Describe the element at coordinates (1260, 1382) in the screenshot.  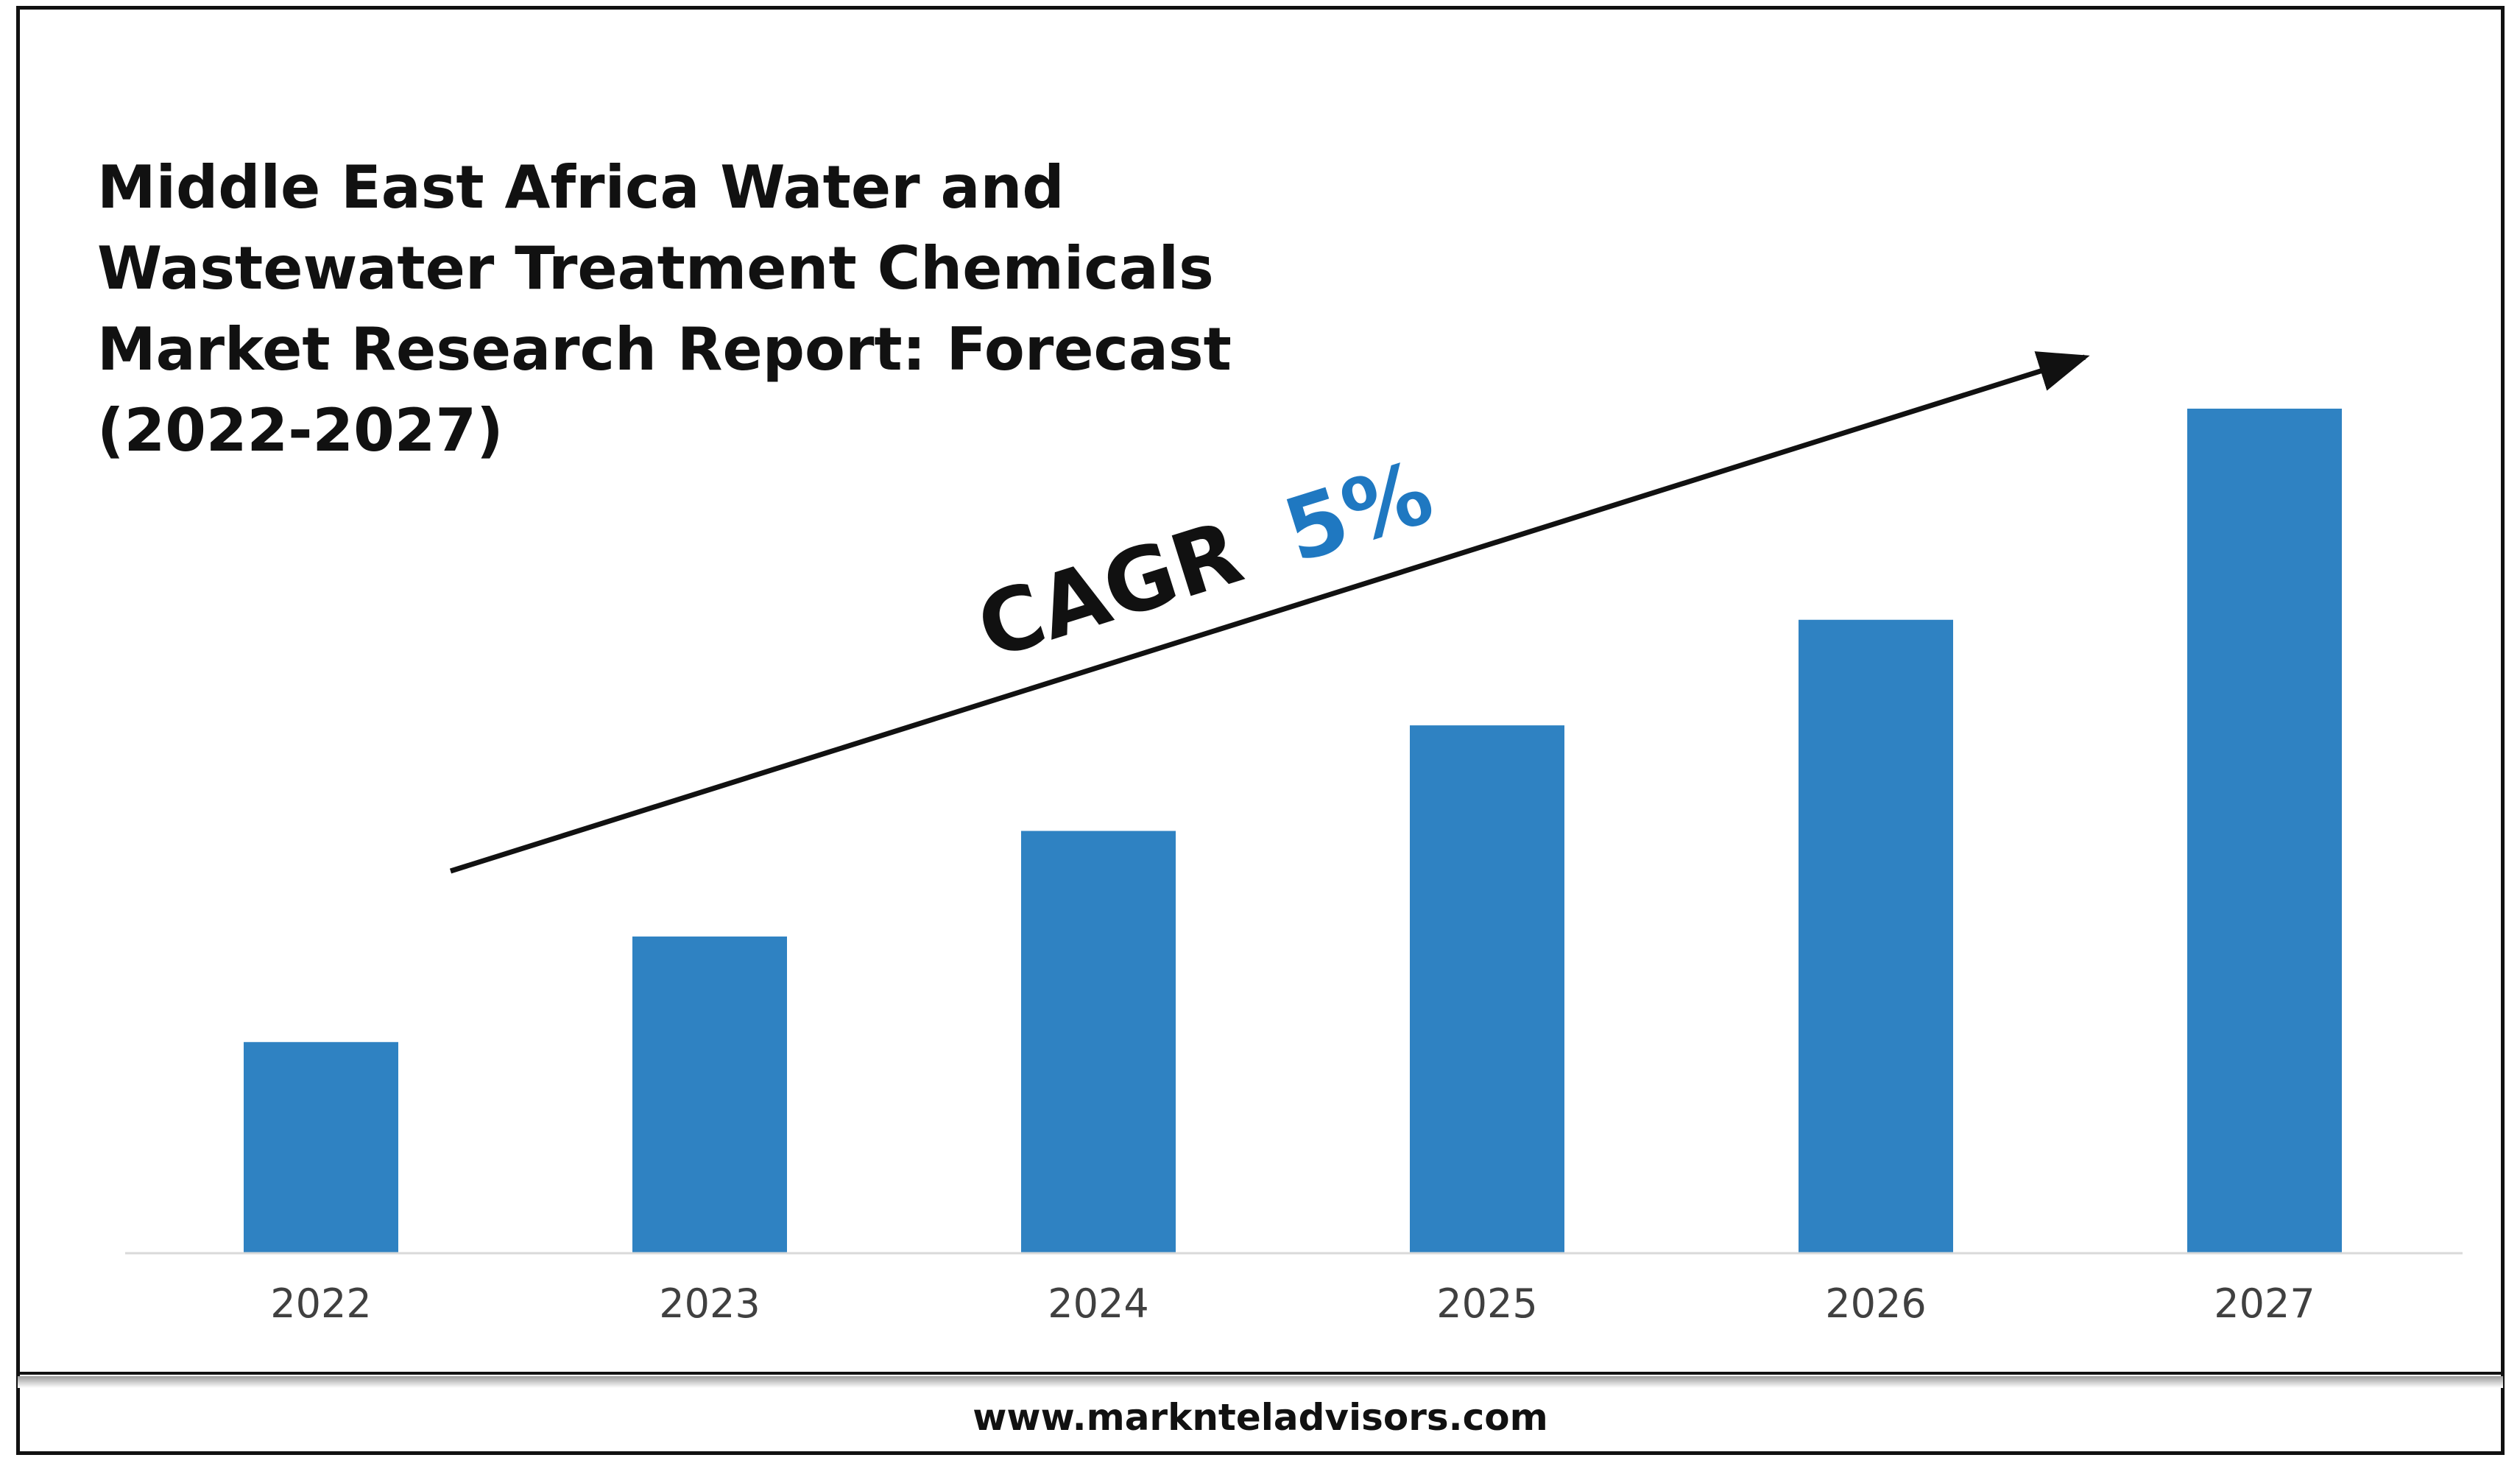
I see `footer-shadow` at that location.